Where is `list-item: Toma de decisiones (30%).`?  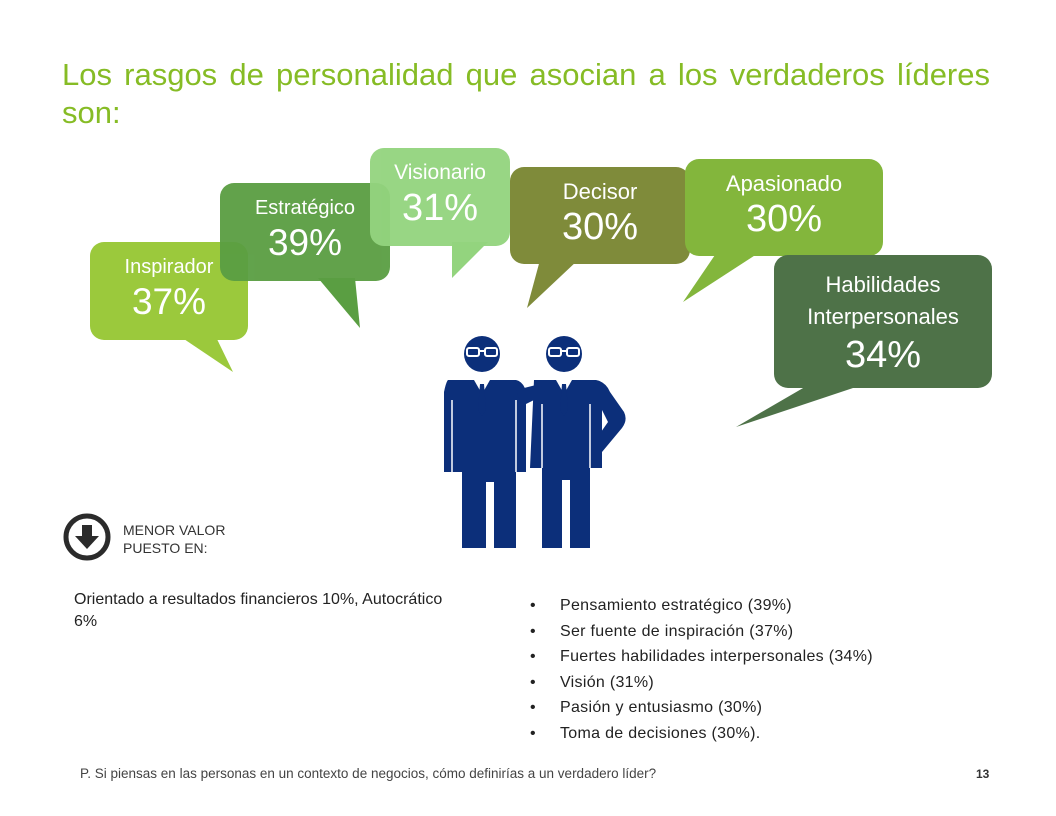 list-item: Toma de decisiones (30%). is located at coordinates (701, 734).